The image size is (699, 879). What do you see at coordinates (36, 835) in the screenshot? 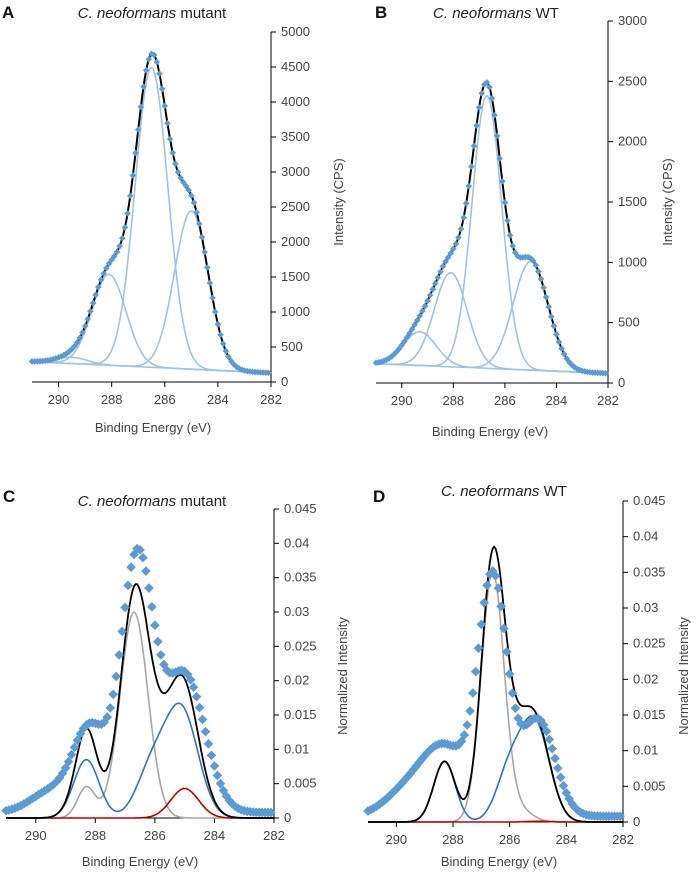
I see `panel-c-x-tick-label: 290` at bounding box center [36, 835].